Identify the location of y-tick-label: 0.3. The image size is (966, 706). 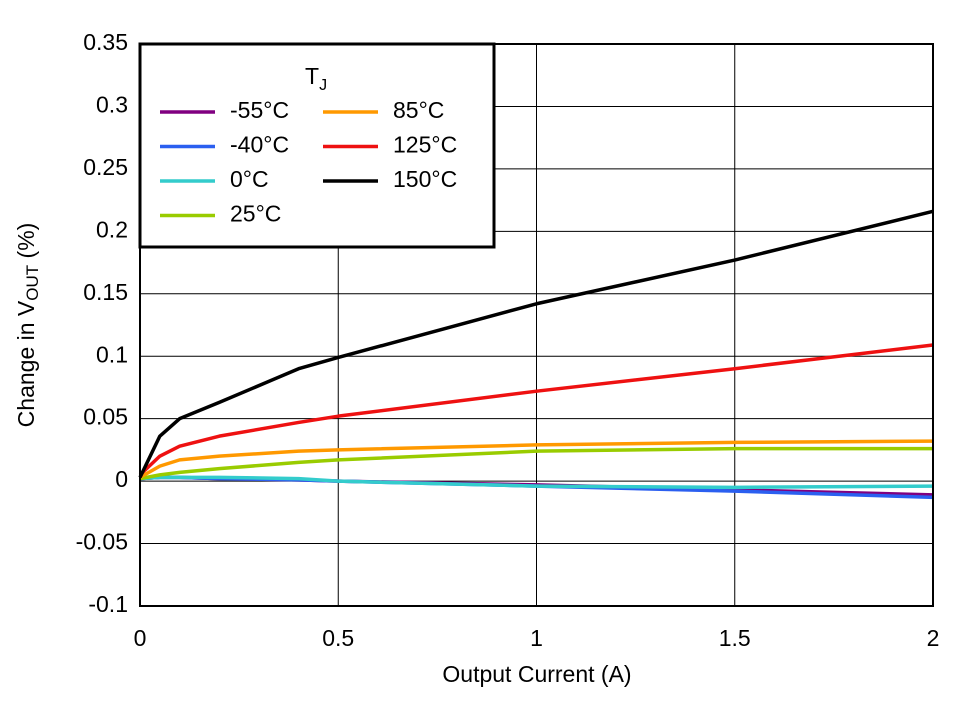
(112, 105).